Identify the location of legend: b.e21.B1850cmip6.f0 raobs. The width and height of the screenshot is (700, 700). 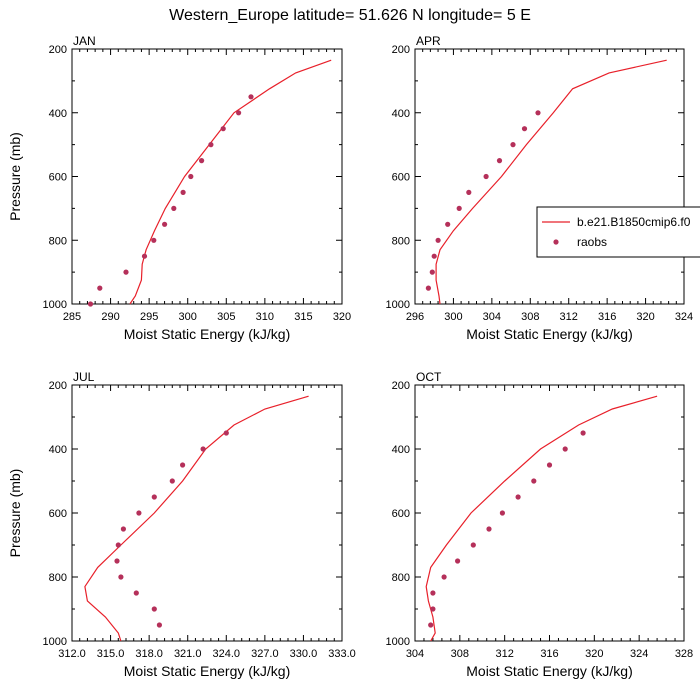
(618, 232).